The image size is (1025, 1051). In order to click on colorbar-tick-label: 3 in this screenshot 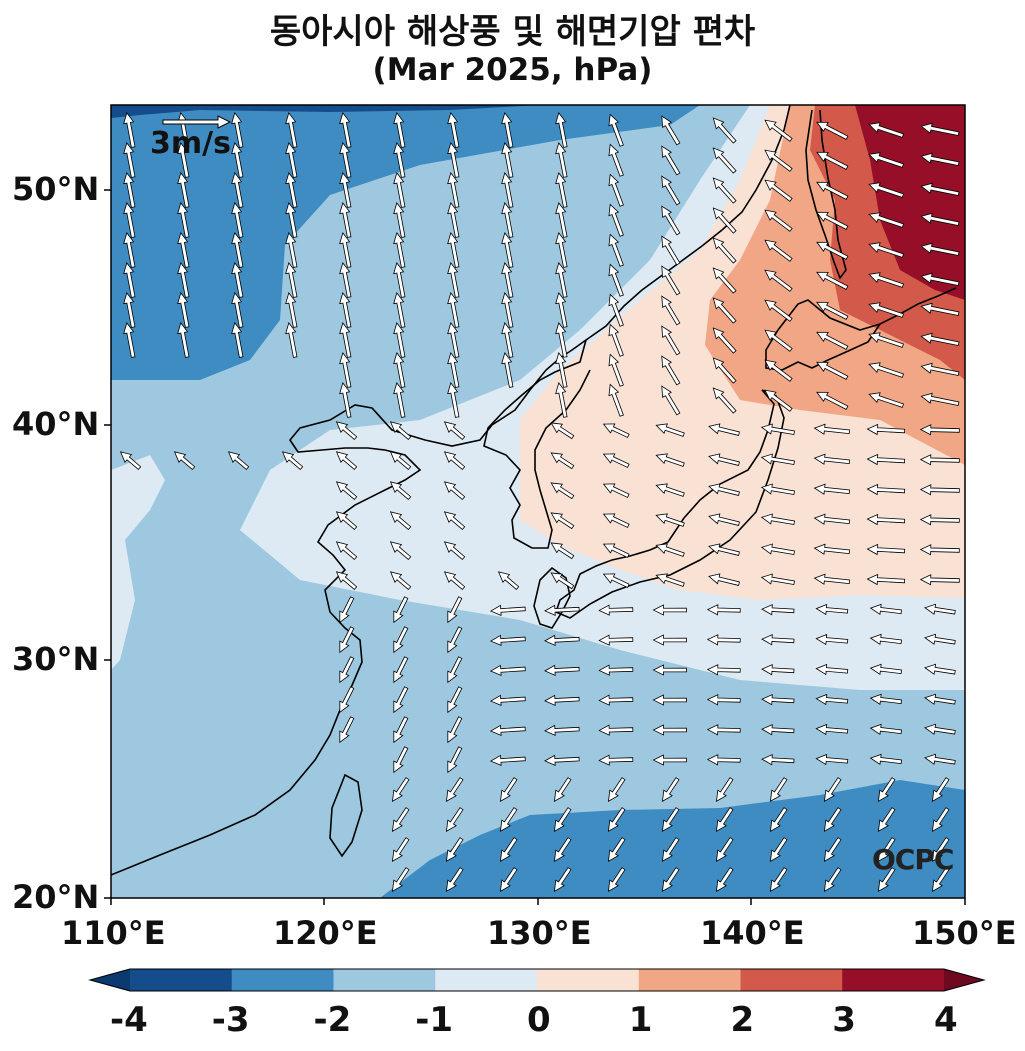, I will do `click(844, 1020)`.